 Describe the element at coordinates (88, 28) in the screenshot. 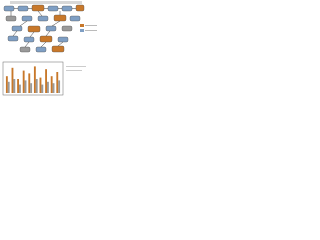

I see `legend` at that location.